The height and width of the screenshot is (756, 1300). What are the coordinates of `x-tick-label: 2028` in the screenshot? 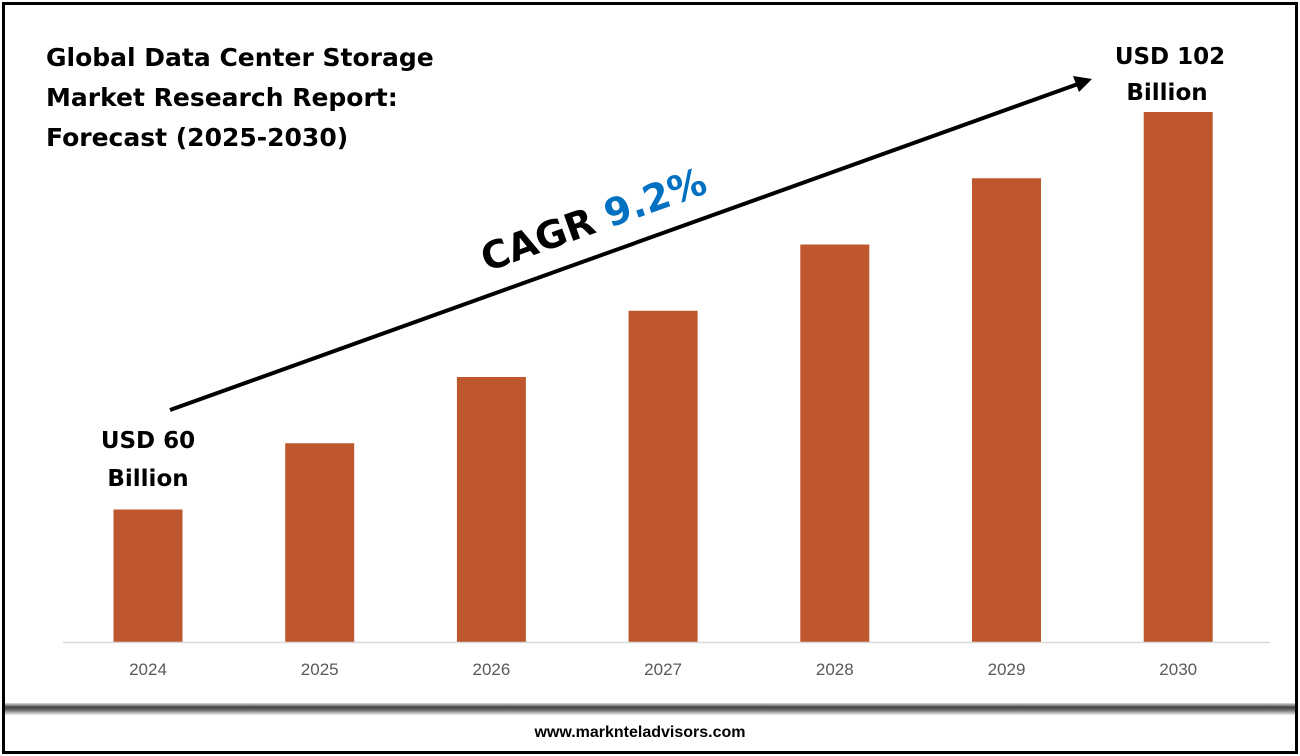 It's located at (835, 669).